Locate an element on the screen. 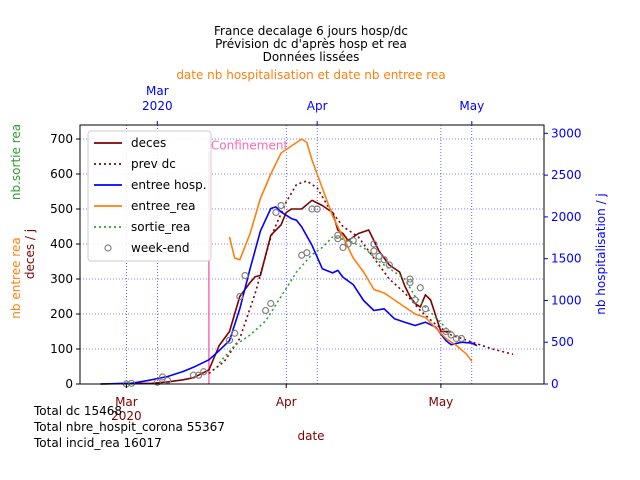 Image resolution: width=640 pixels, height=480 pixels. confinement-label: Confinement is located at coordinates (250, 145).